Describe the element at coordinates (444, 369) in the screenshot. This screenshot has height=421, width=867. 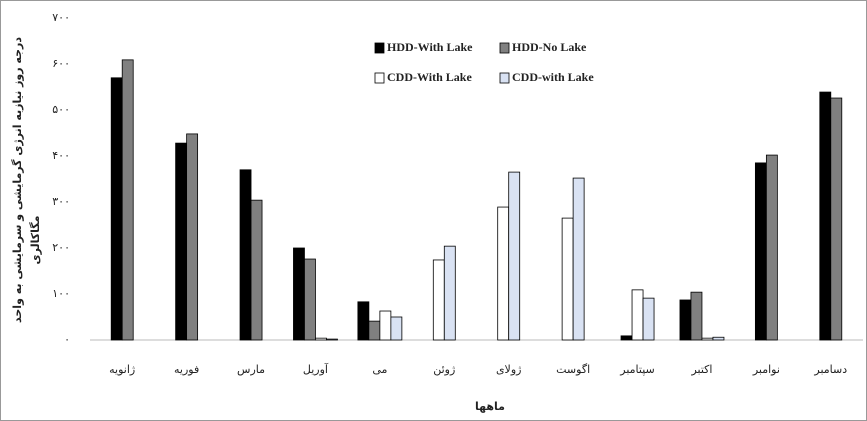
I see `x-tick-label: ژوئن` at that location.